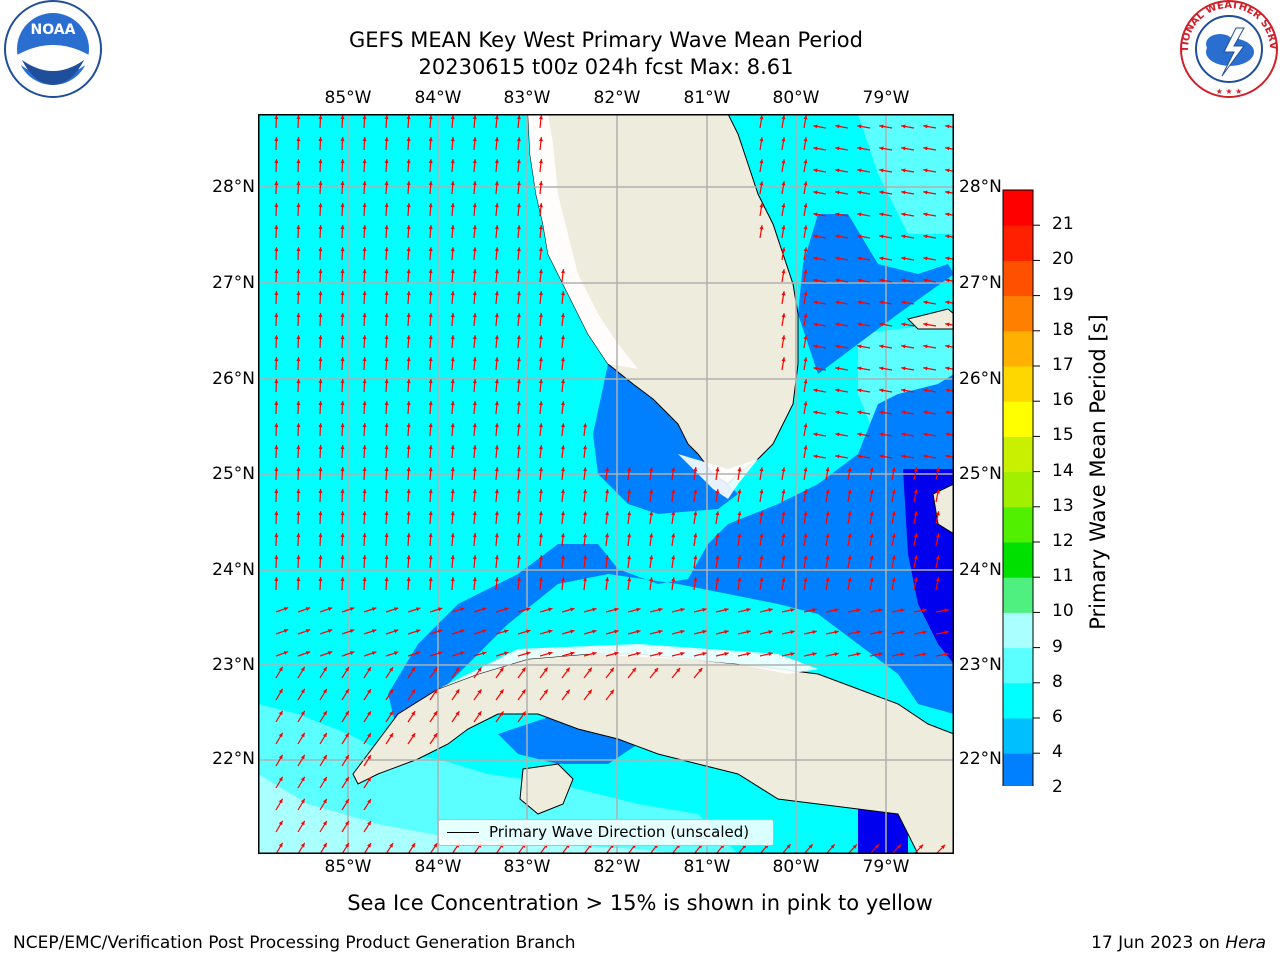 Image resolution: width=1280 pixels, height=960 pixels. Describe the element at coordinates (886, 98) in the screenshot. I see `lon-label-top: 79°W` at that location.